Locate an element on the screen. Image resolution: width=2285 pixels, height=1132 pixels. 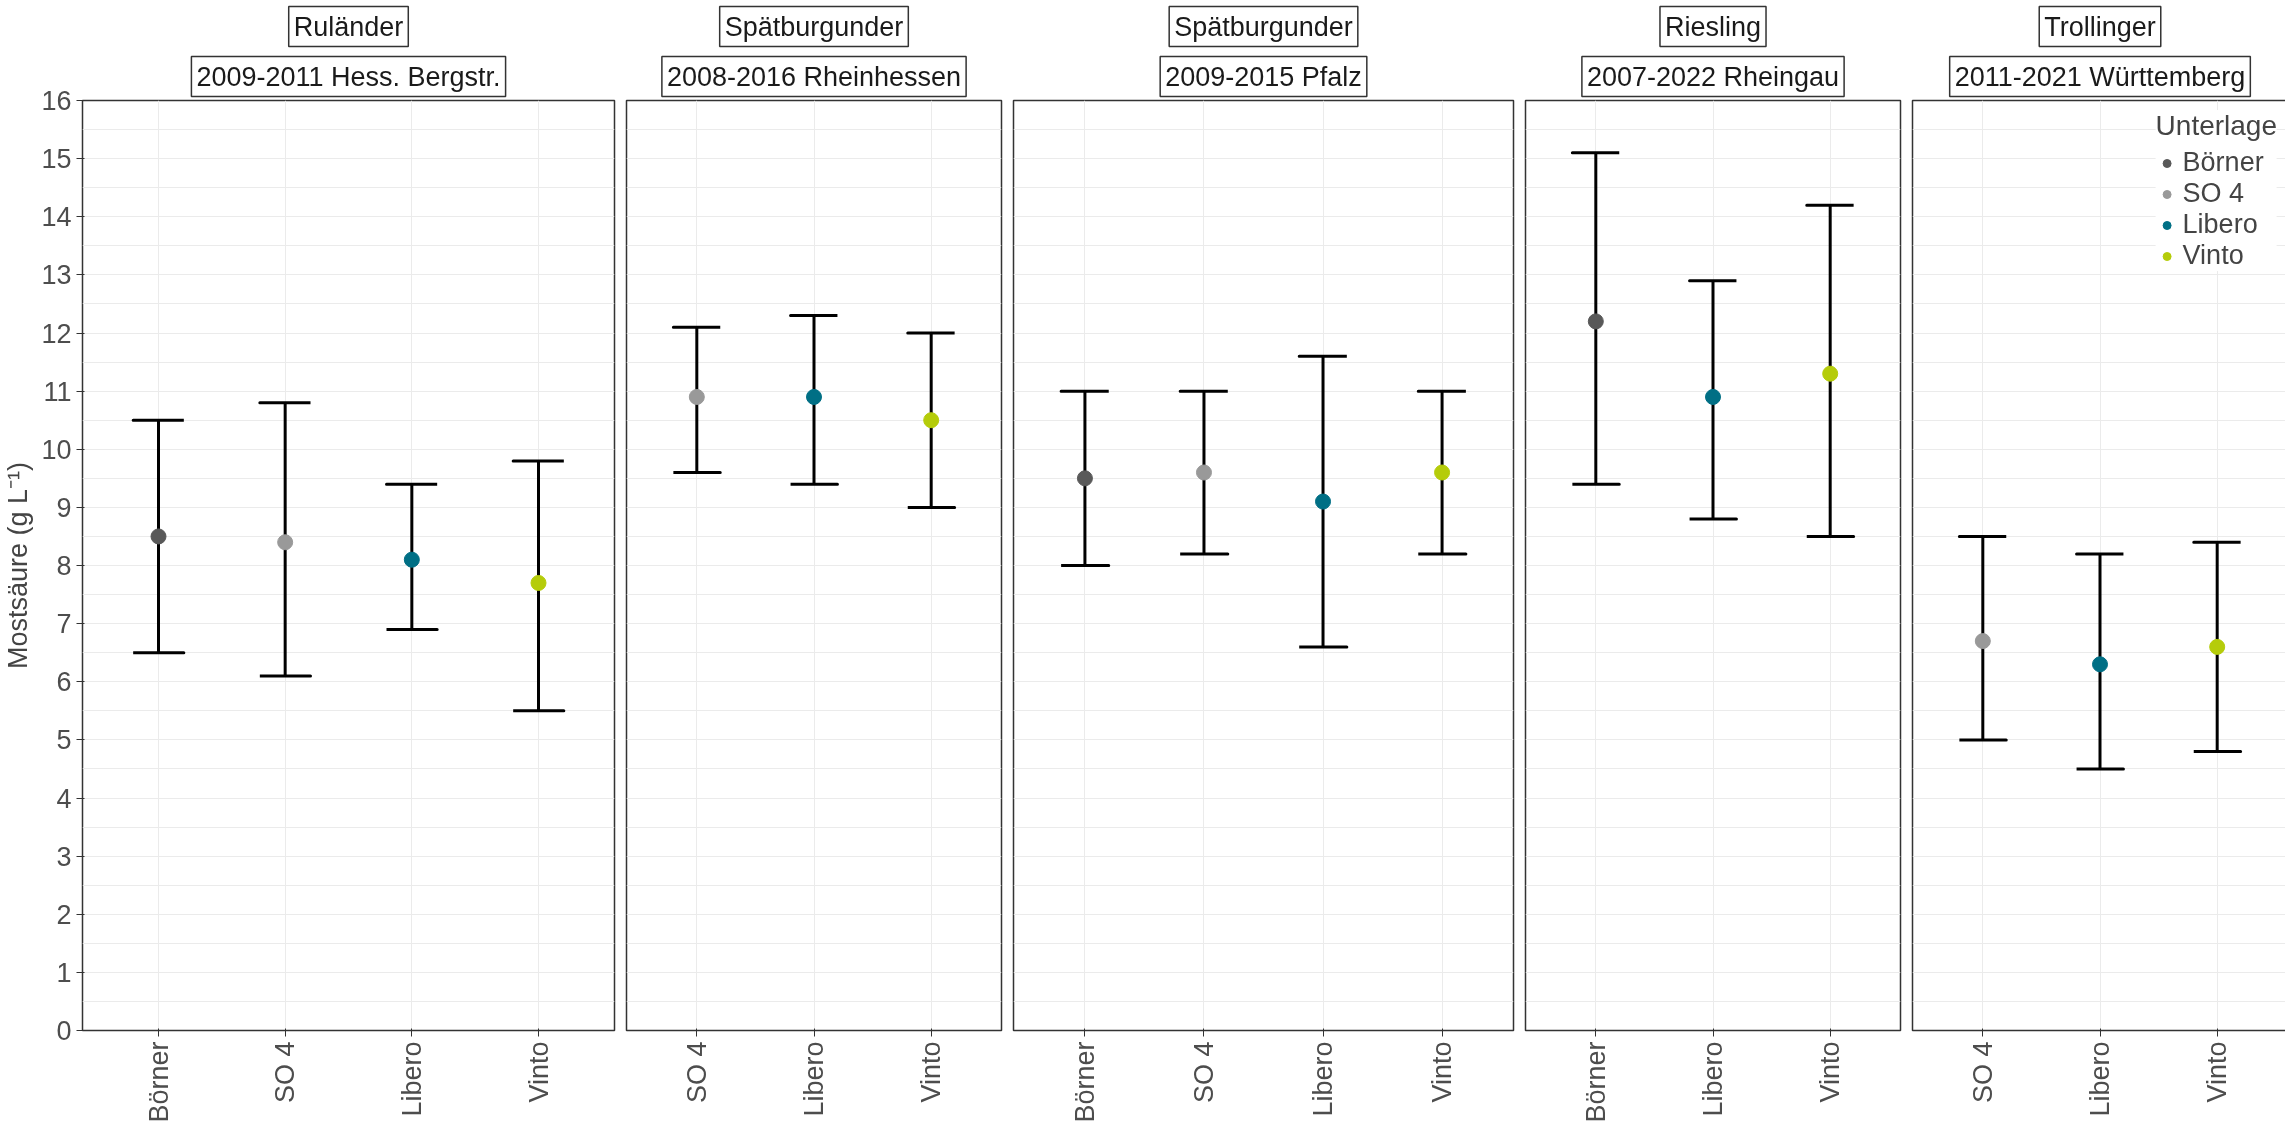
y-tick-label: 4 is located at coordinates (64, 798).